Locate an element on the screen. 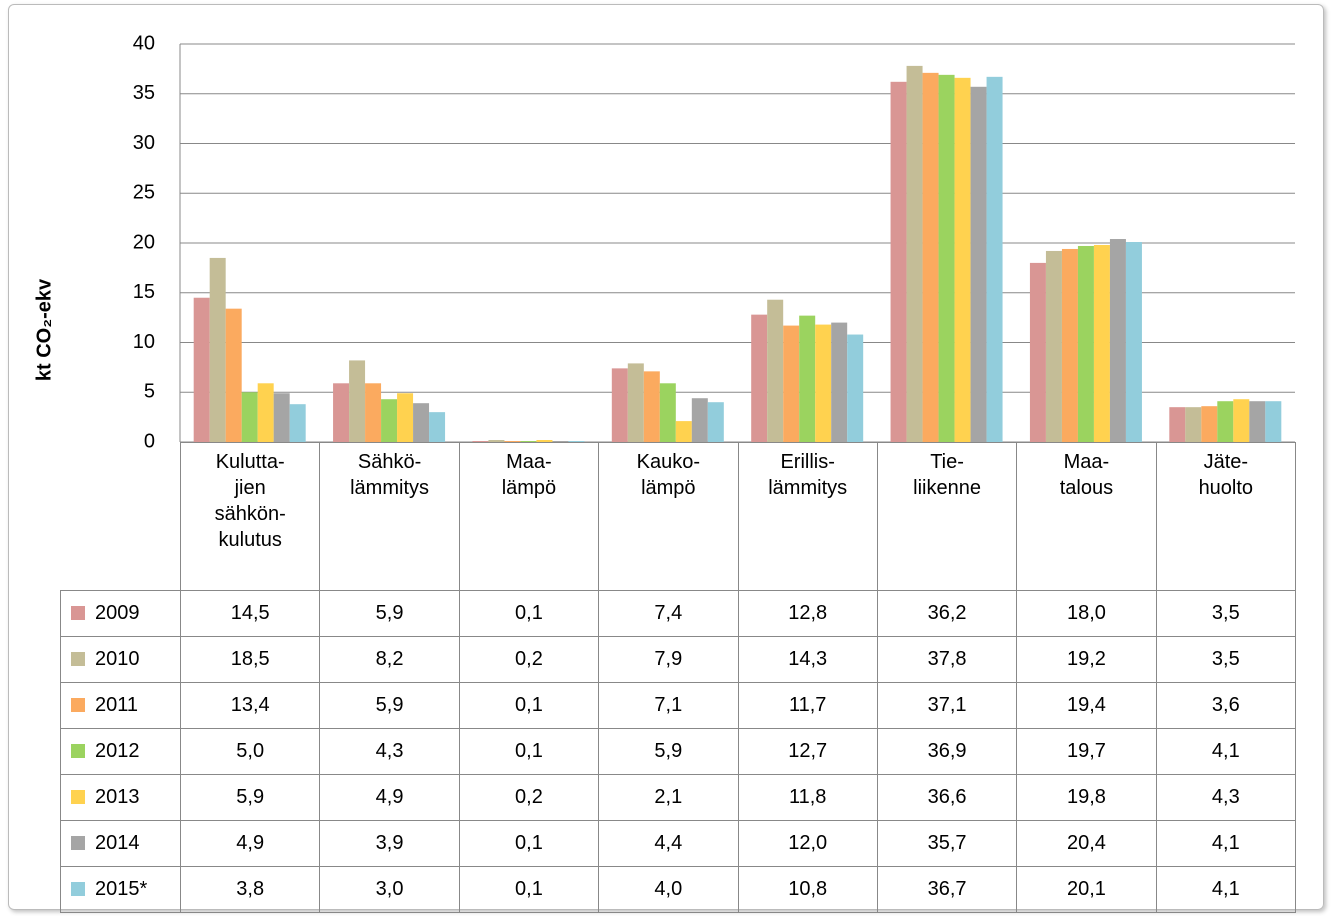  x-tick-label: Jäte- huolto is located at coordinates (1226, 516).